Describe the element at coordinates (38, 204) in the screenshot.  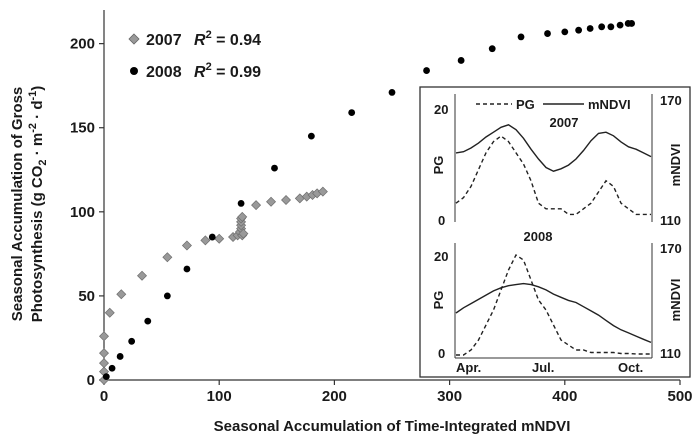
I see `y-axis-label-line2: Photosynthesis (g CO2 · m-2 · d-1)` at that location.